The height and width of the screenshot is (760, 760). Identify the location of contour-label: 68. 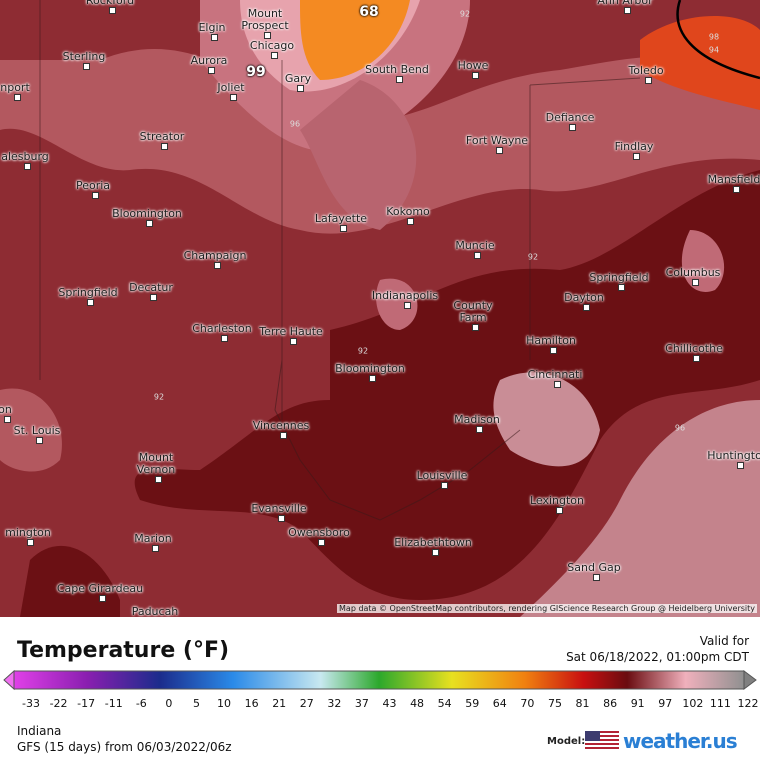
(369, 12).